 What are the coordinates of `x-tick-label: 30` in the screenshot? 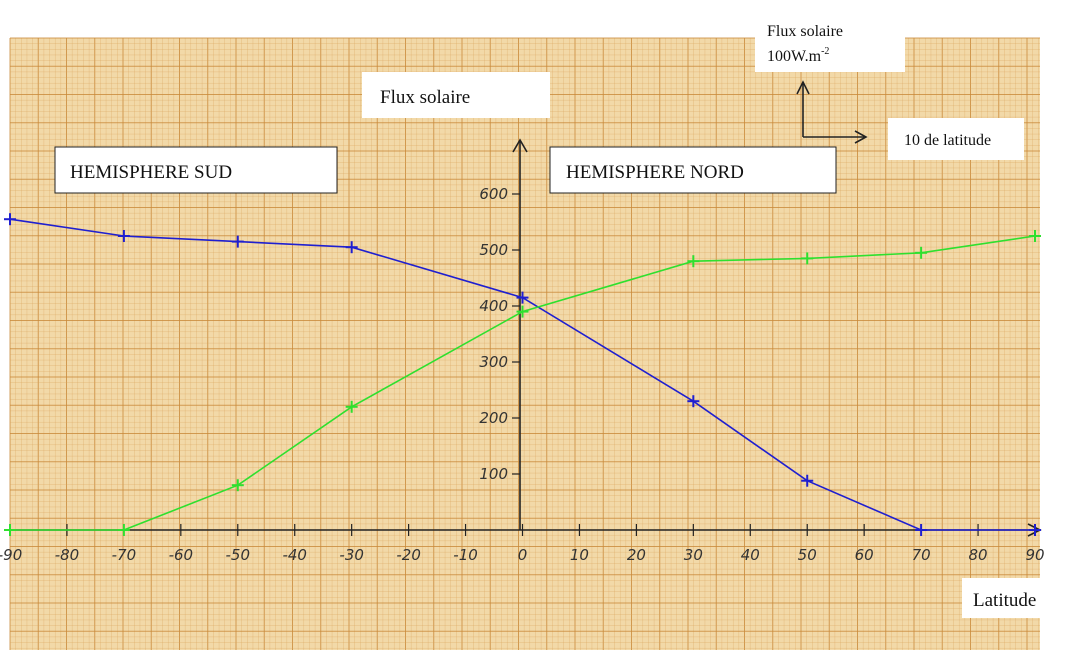 It's located at (693, 555).